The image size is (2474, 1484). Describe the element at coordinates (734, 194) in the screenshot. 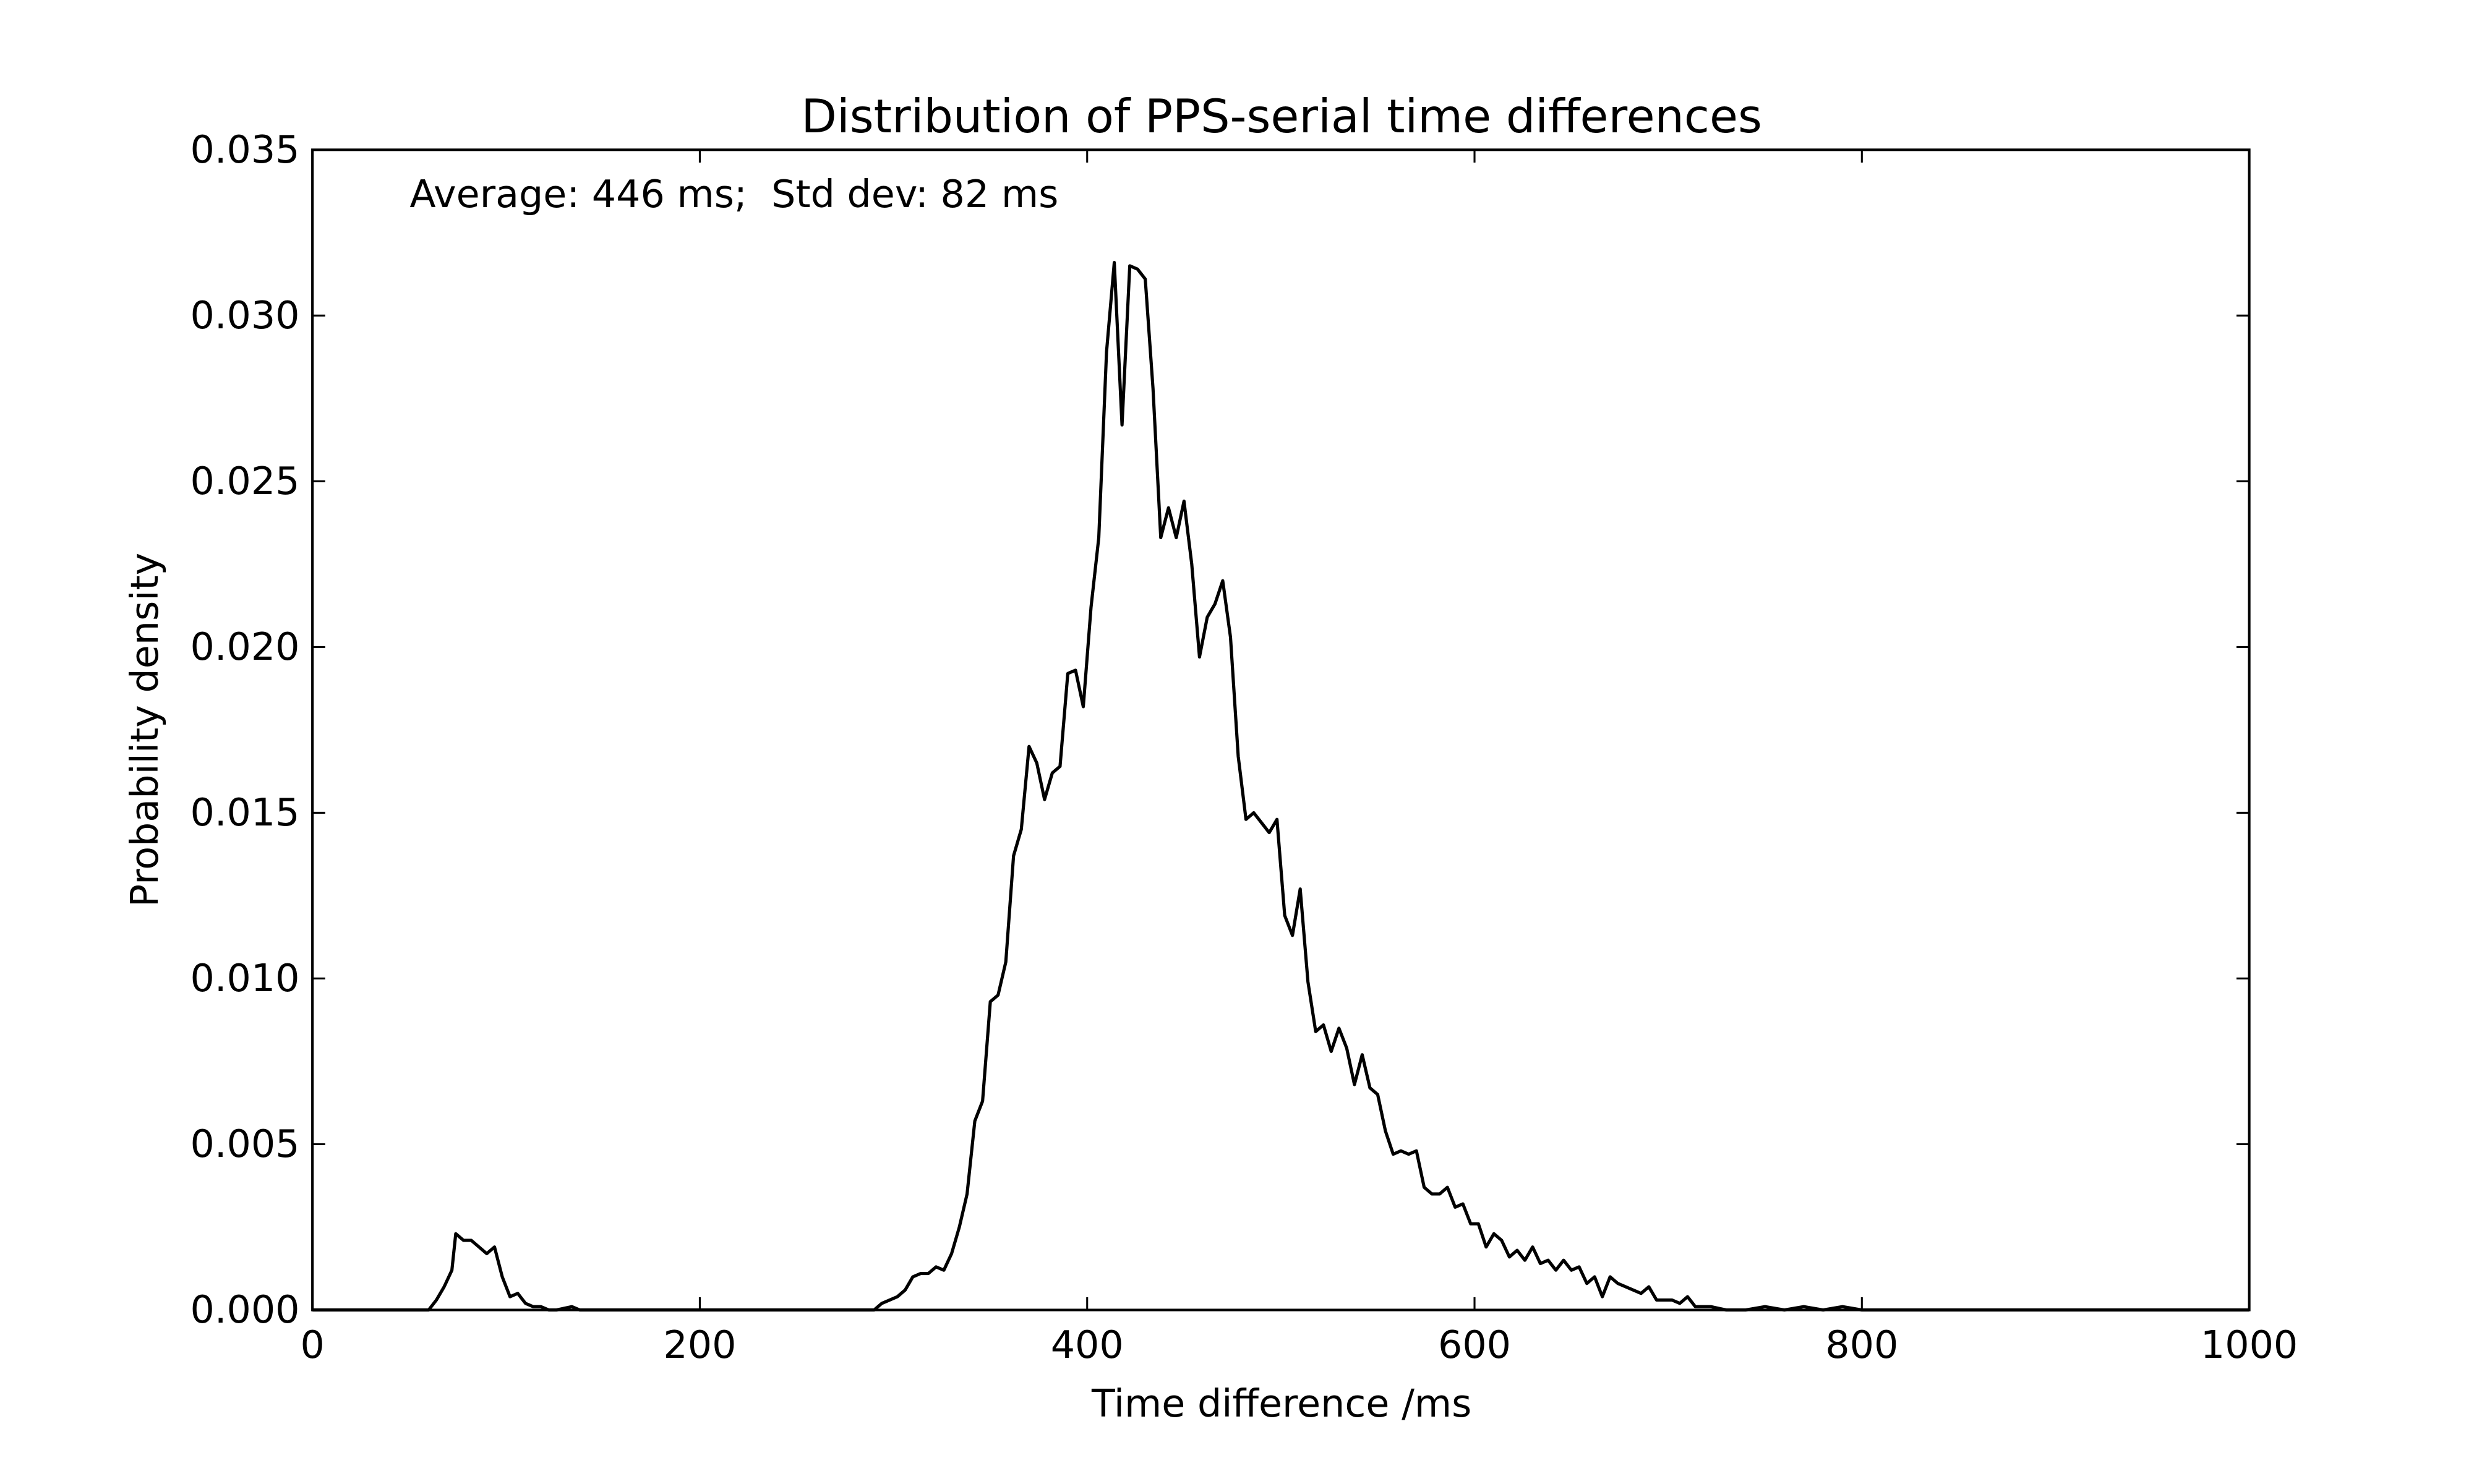

I see `annotation: Average: 446 ms; Std dev: 82 ms` at that location.